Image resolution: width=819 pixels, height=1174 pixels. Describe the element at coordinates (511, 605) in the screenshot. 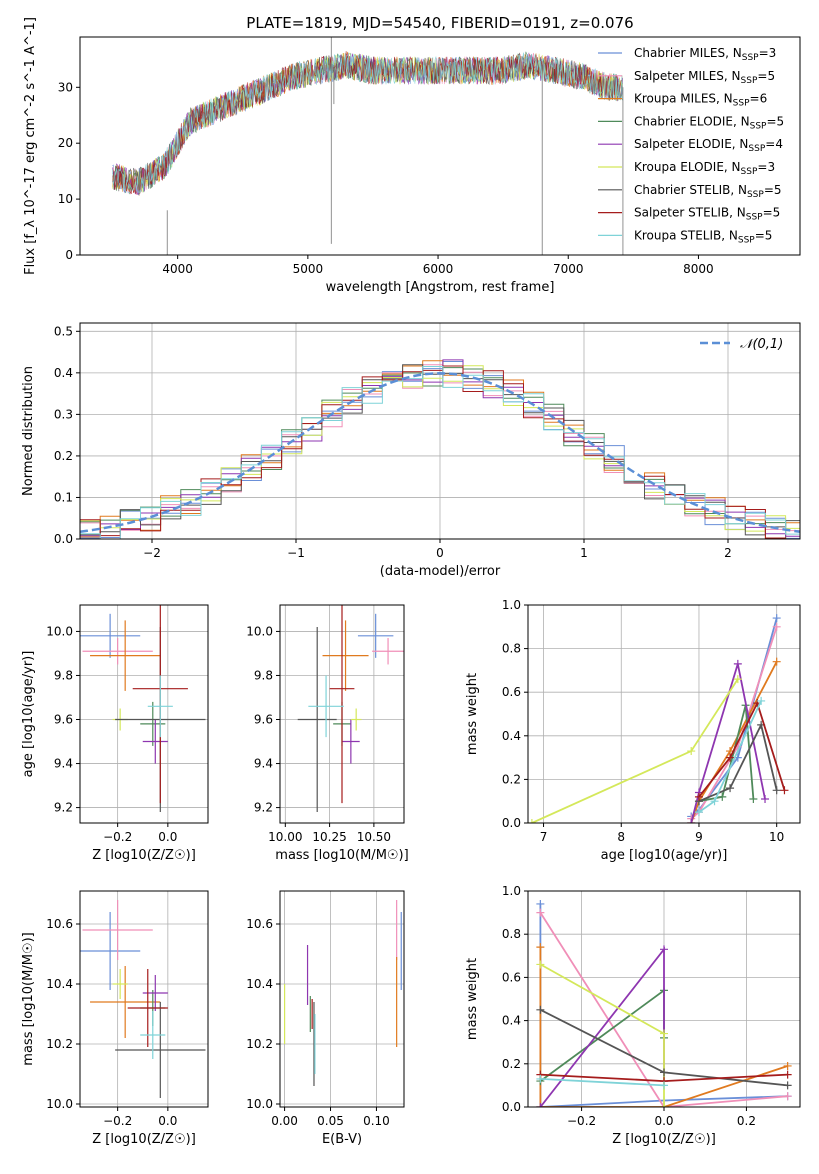

I see `y-tick-label: 1.0` at that location.